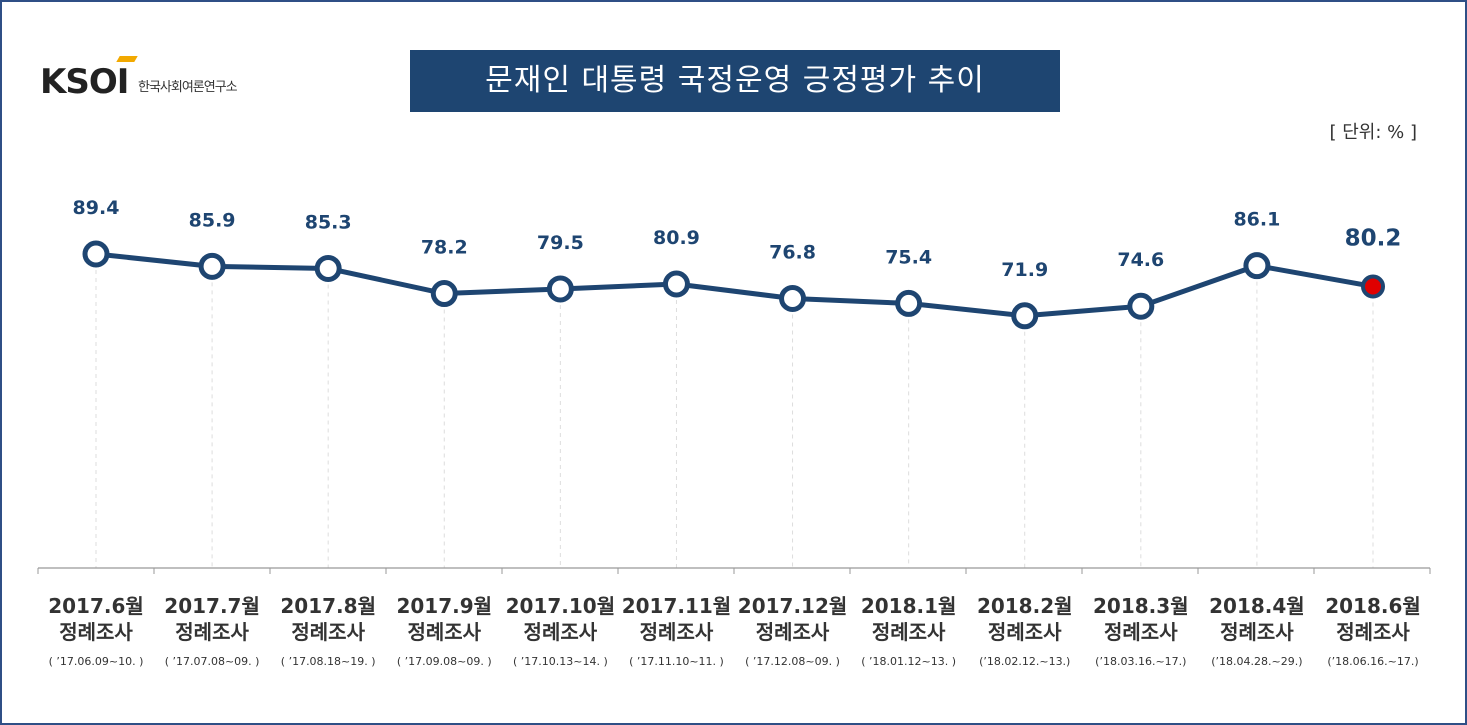 Image resolution: width=1467 pixels, height=725 pixels. I want to click on data-label: 80.9, so click(676, 238).